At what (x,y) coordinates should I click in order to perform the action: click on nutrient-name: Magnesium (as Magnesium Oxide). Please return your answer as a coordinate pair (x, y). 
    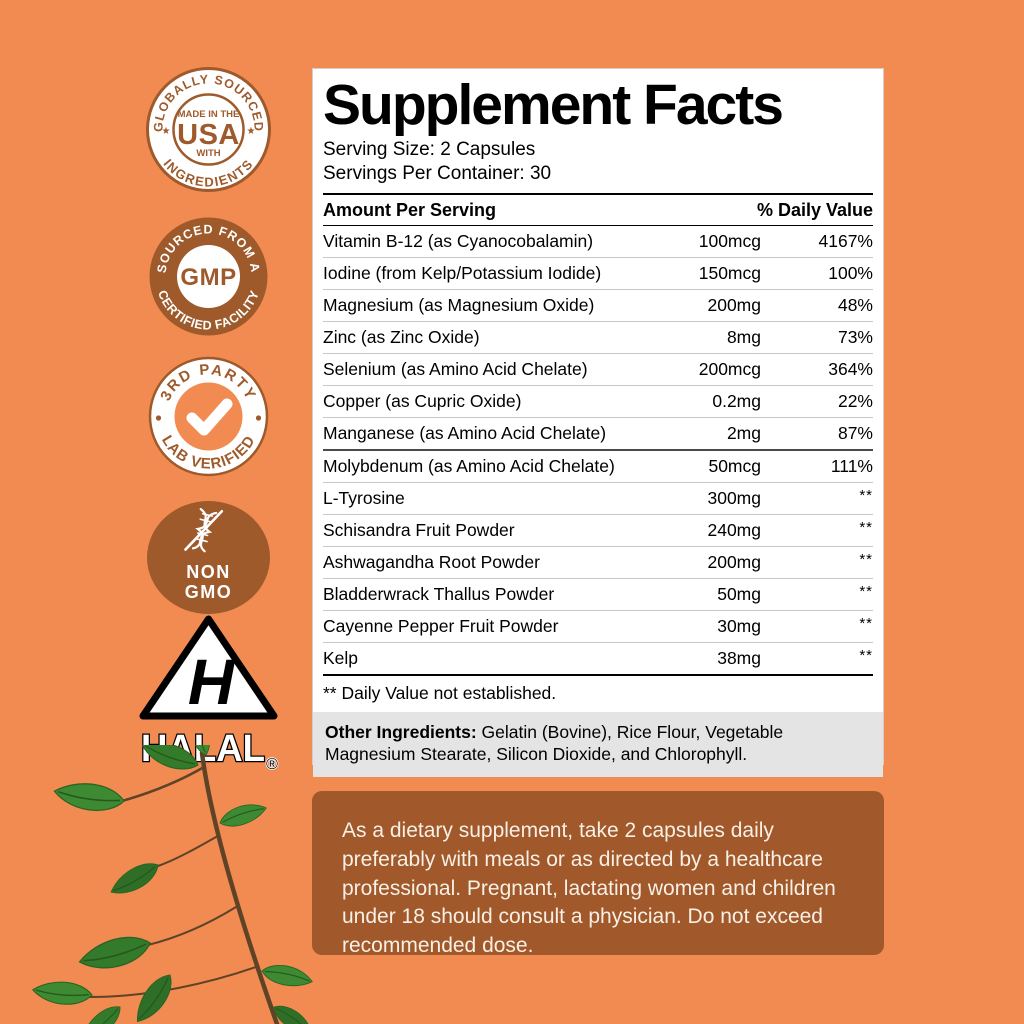
    Looking at the image, I should click on (459, 304).